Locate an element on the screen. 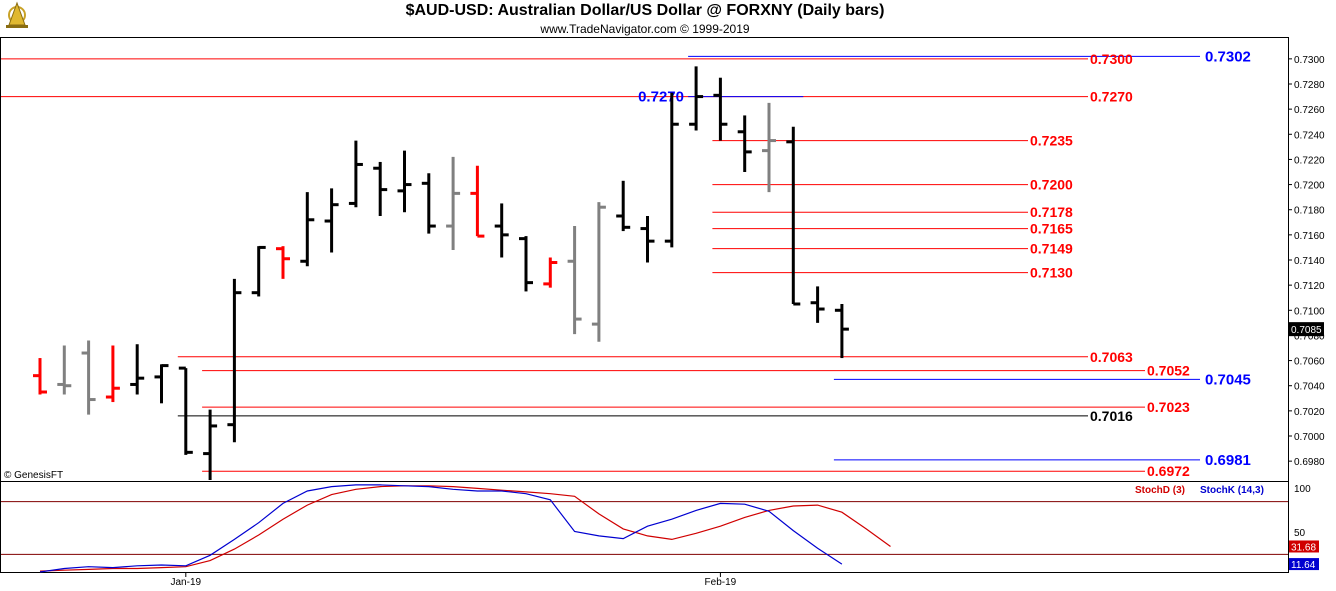 The width and height of the screenshot is (1336, 591). osc-last-value-label: 11.64 is located at coordinates (1303, 565).